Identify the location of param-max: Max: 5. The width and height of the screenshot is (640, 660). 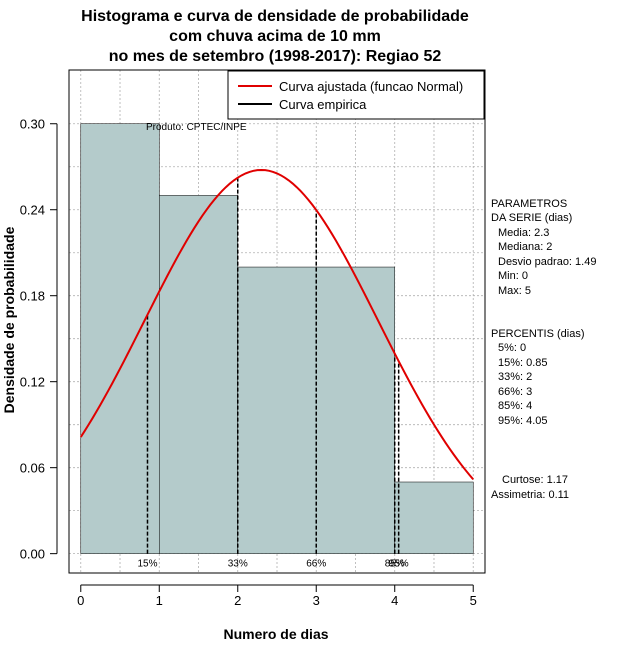
(514, 291).